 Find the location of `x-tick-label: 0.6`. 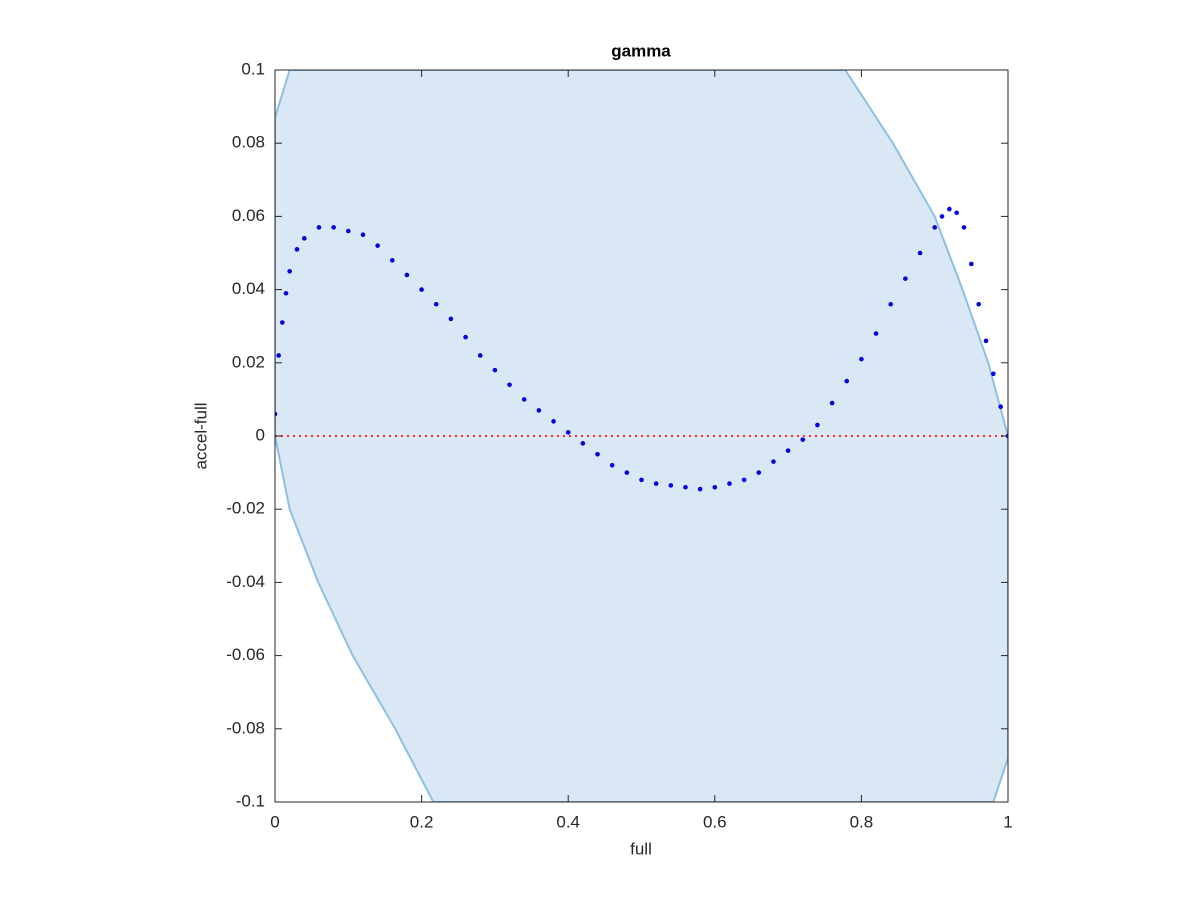

x-tick-label: 0.6 is located at coordinates (715, 821).